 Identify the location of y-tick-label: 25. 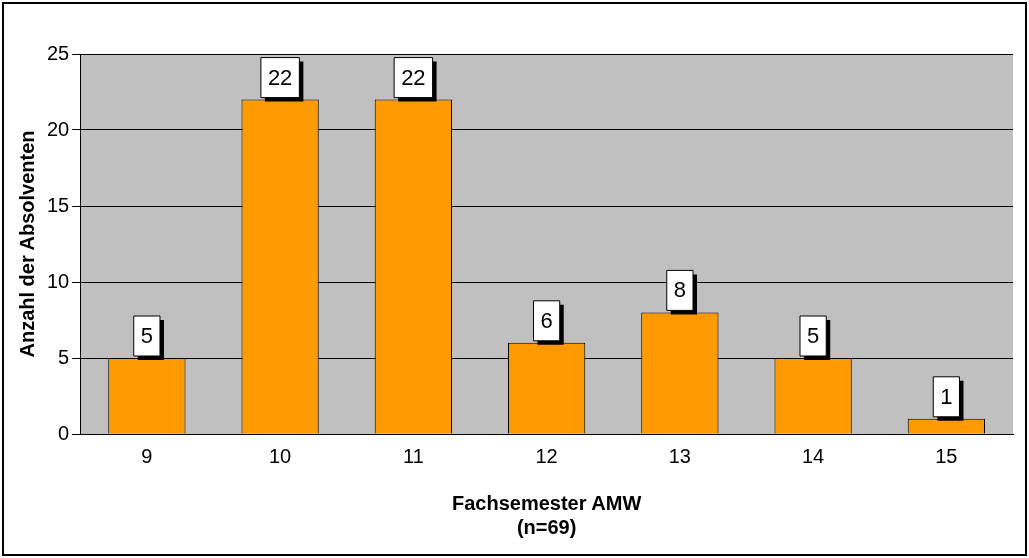
(58, 52).